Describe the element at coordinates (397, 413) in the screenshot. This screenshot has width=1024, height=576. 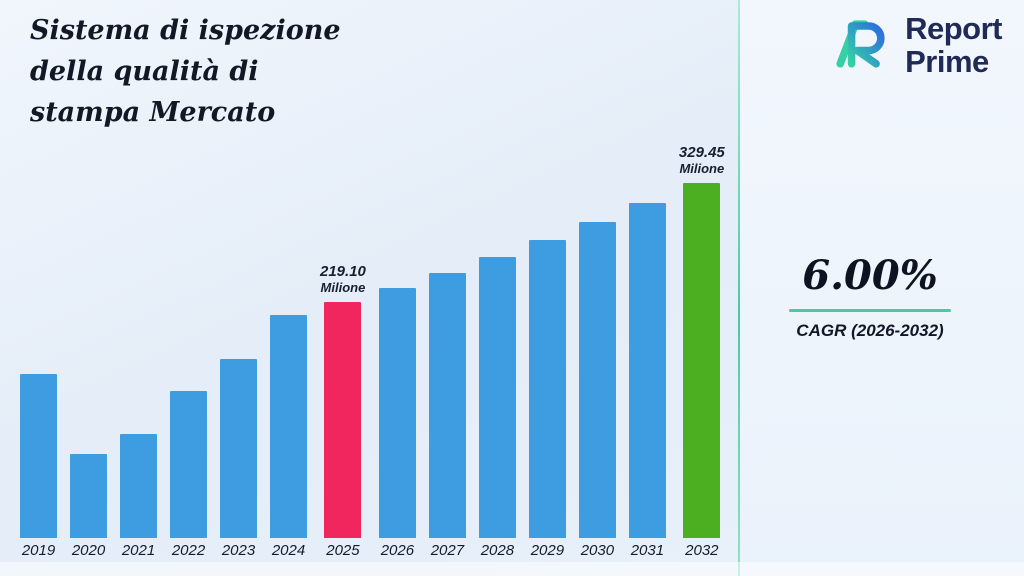
I see `bar-2026` at that location.